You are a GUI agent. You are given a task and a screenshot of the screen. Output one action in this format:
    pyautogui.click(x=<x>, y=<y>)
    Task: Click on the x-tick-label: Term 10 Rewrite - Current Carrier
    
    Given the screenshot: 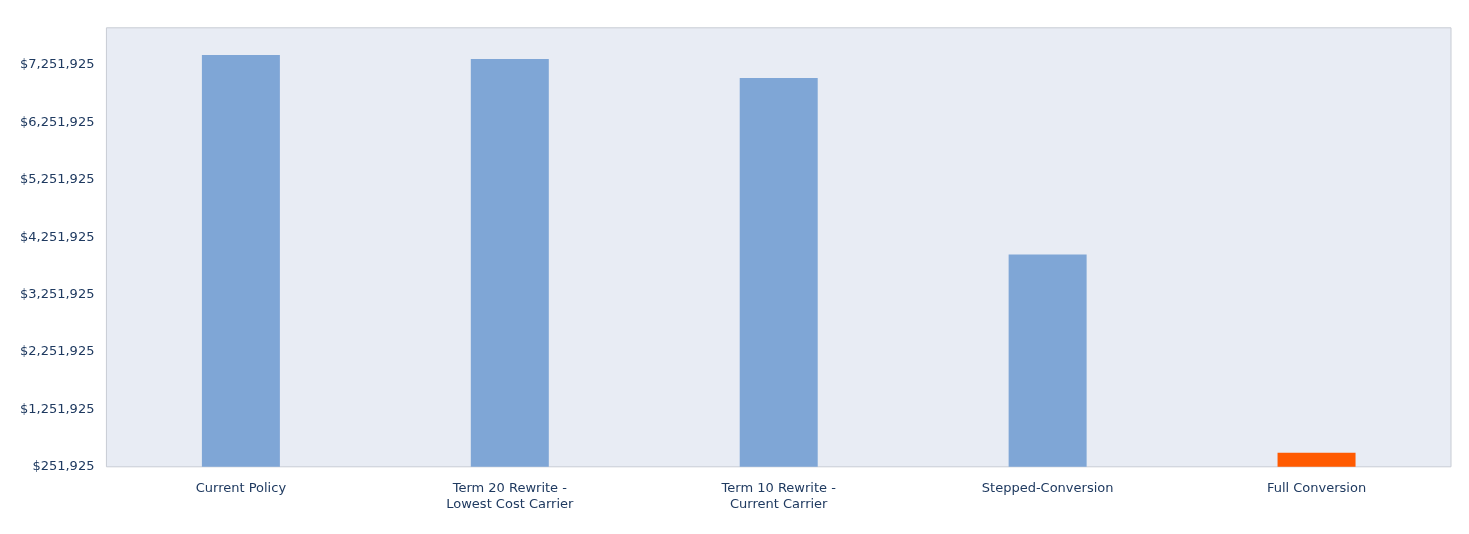 What is the action you would take?
    pyautogui.click(x=778, y=495)
    